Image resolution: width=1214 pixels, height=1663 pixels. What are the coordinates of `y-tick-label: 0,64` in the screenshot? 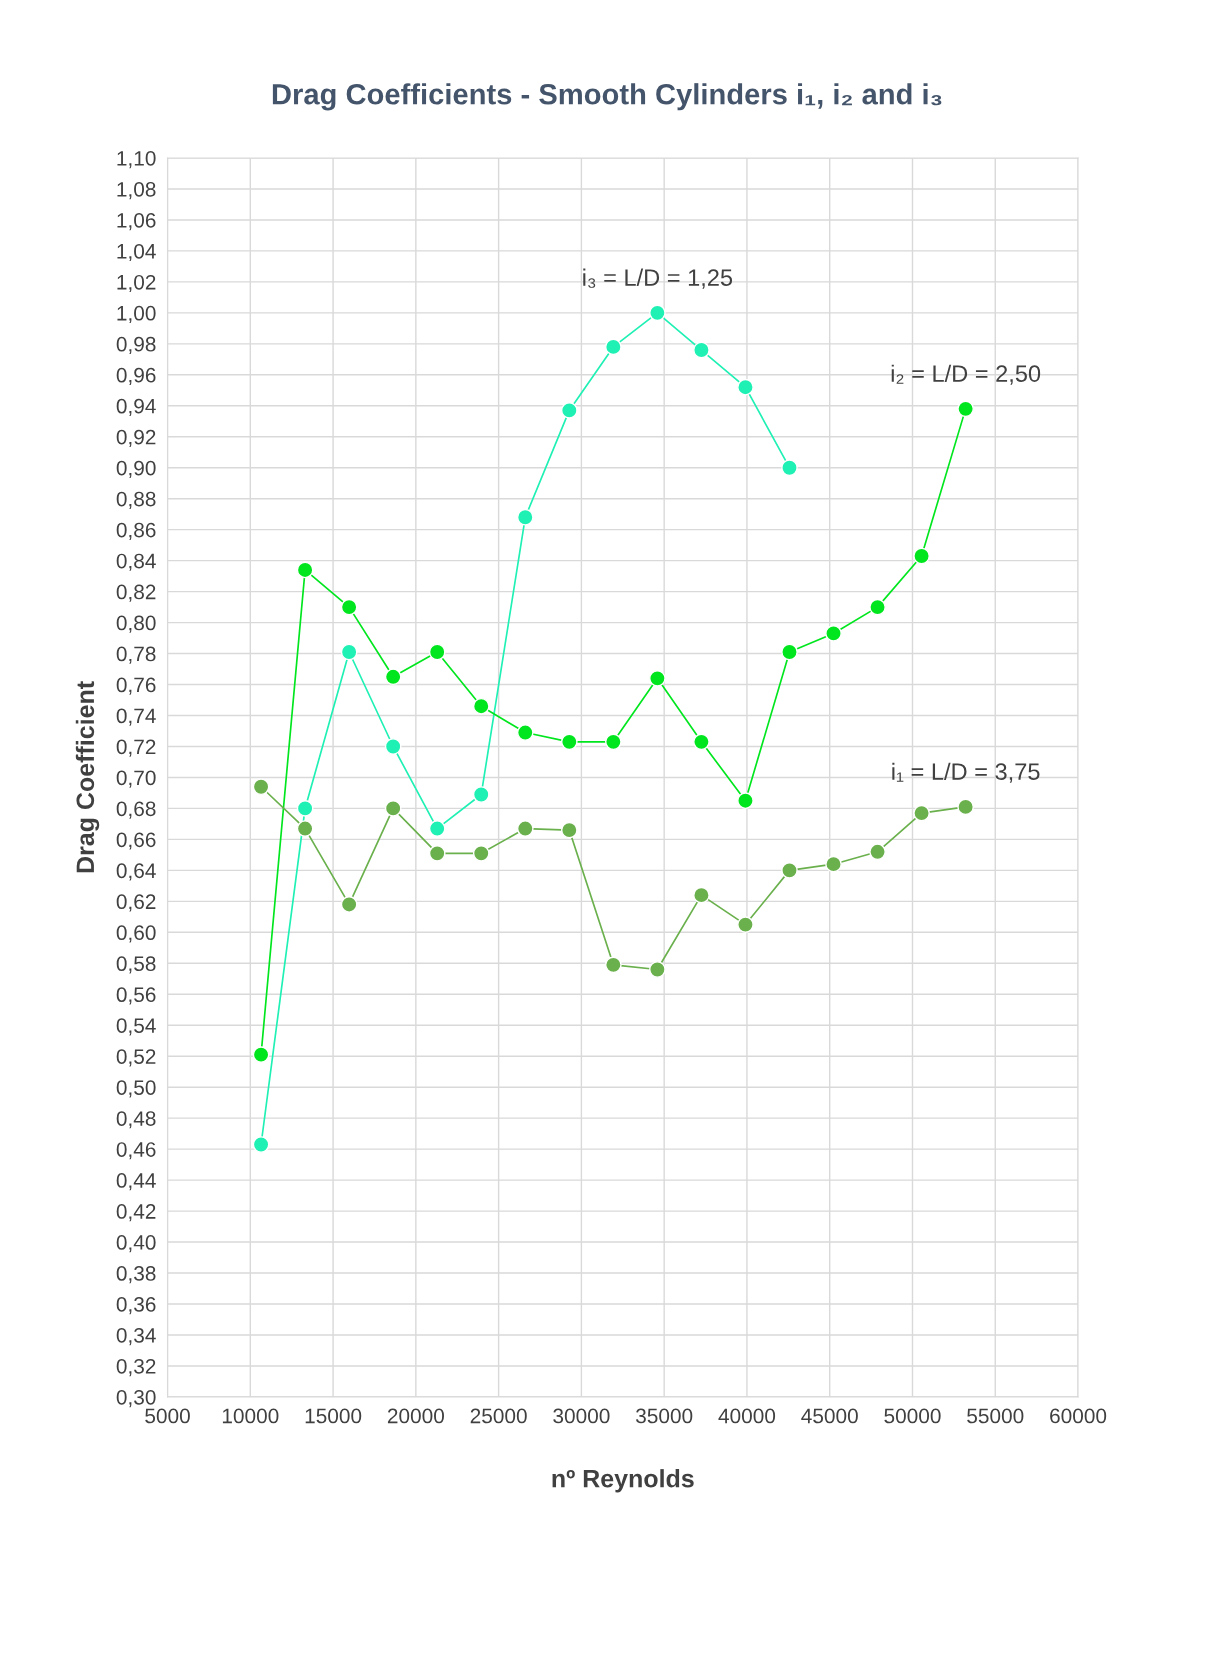 It's located at (136, 872).